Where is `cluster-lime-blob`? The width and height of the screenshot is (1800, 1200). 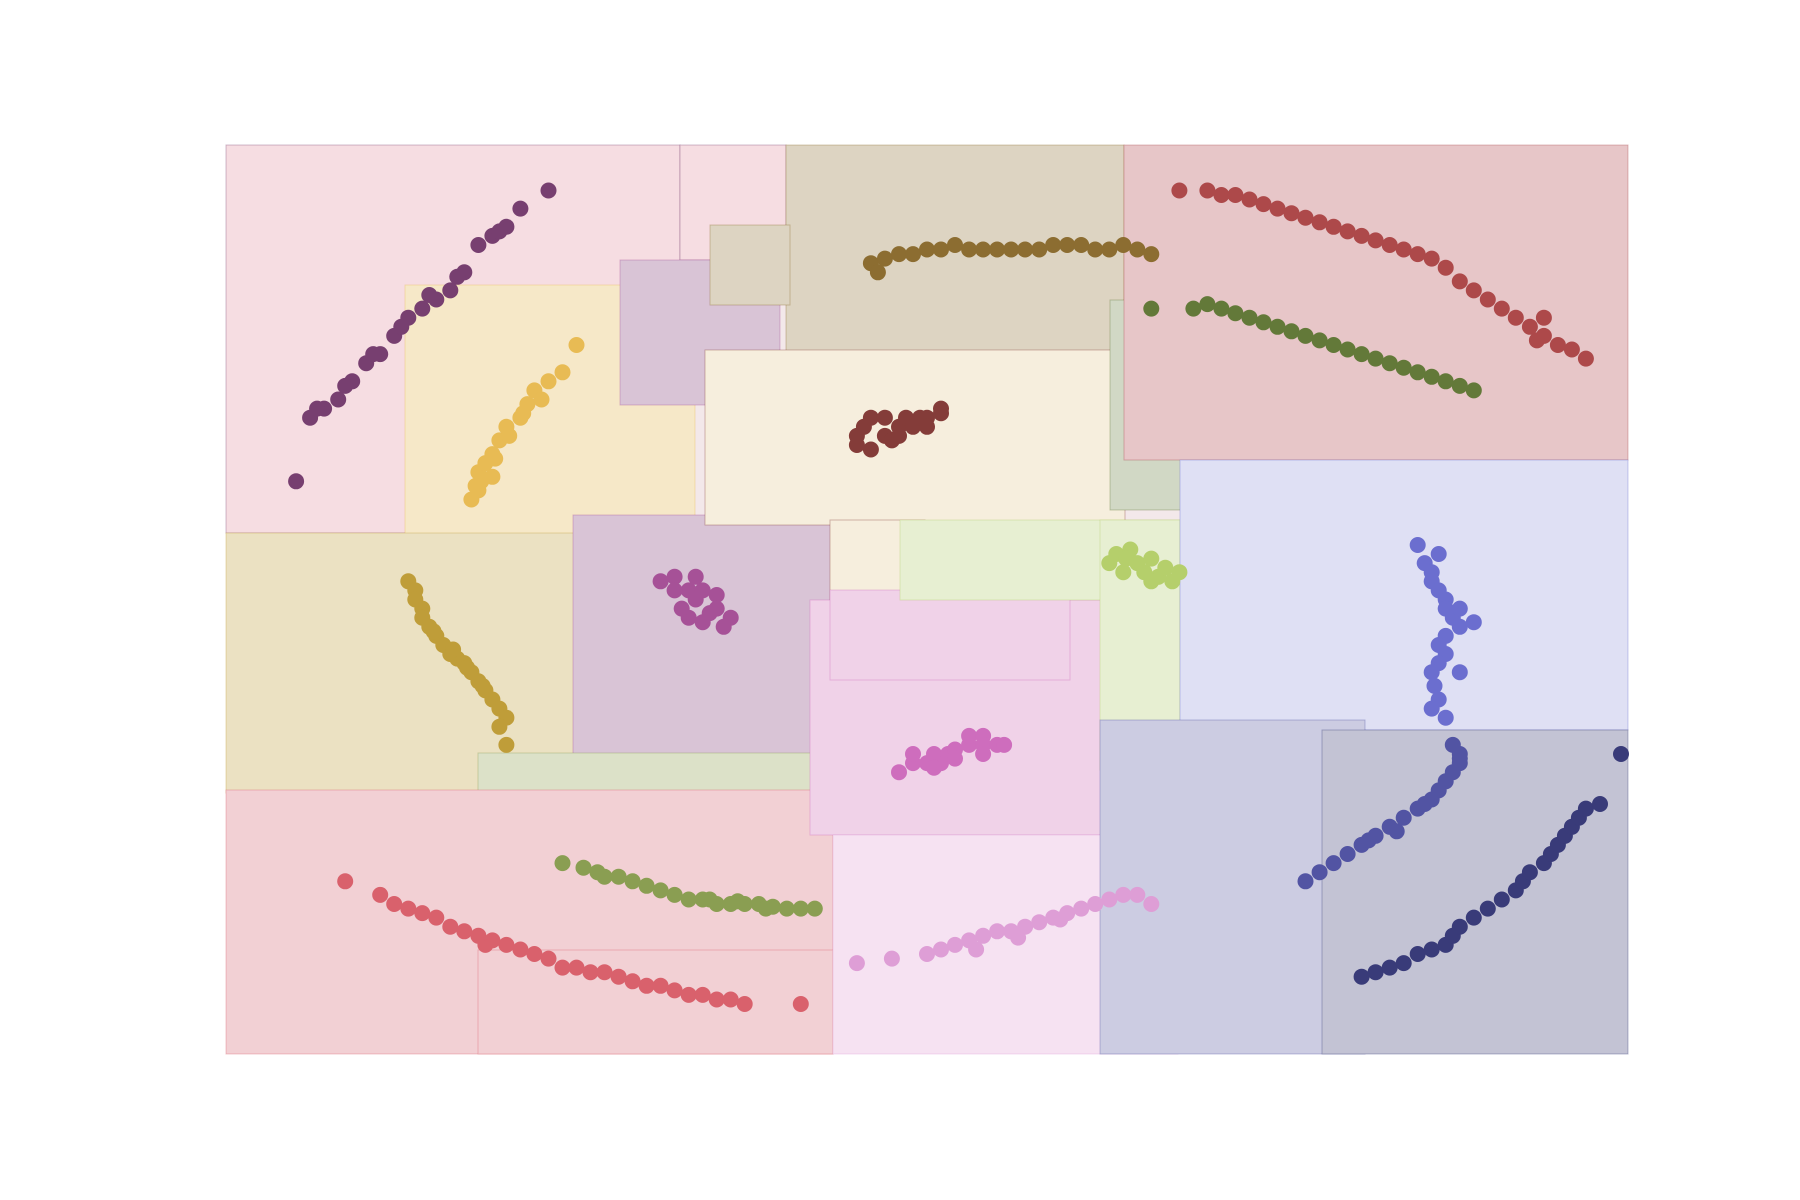
cluster-lime-blob is located at coordinates (1144, 565).